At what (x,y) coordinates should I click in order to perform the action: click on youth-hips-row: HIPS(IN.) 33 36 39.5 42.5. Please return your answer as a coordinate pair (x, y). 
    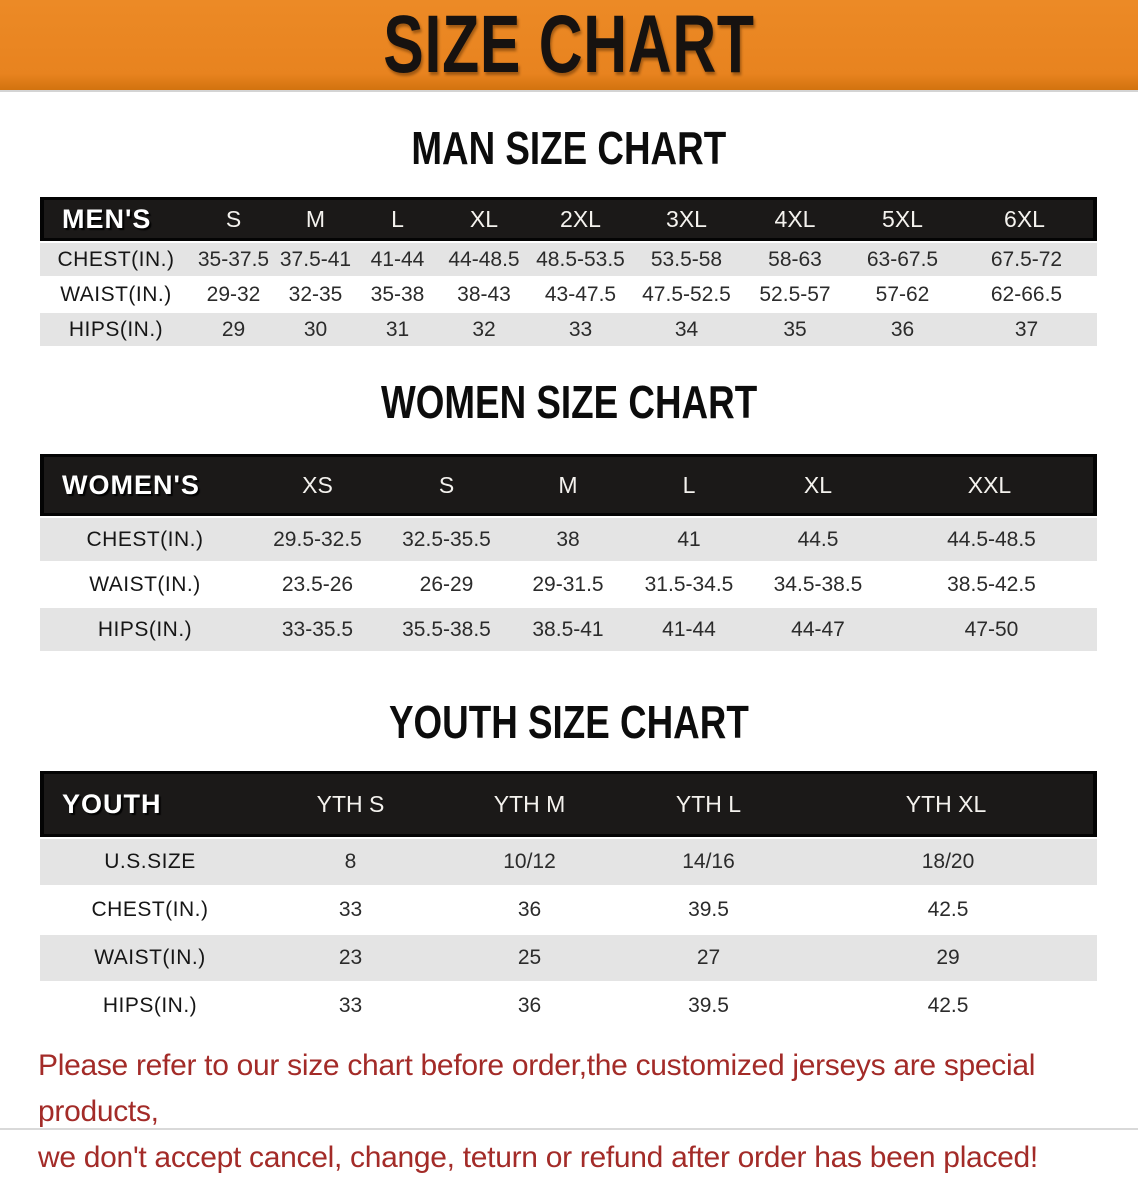
    Looking at the image, I should click on (568, 1006).